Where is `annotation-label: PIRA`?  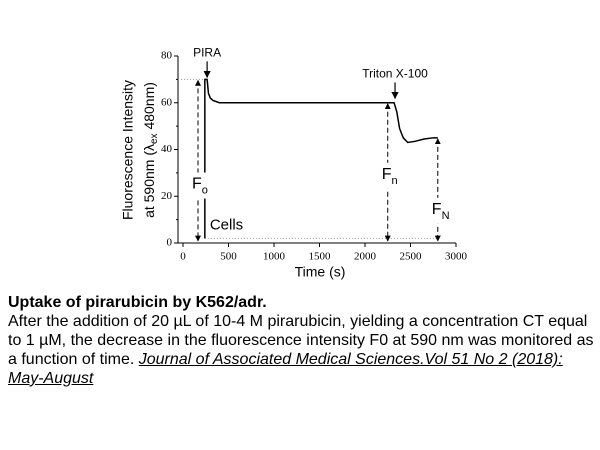 annotation-label: PIRA is located at coordinates (207, 53).